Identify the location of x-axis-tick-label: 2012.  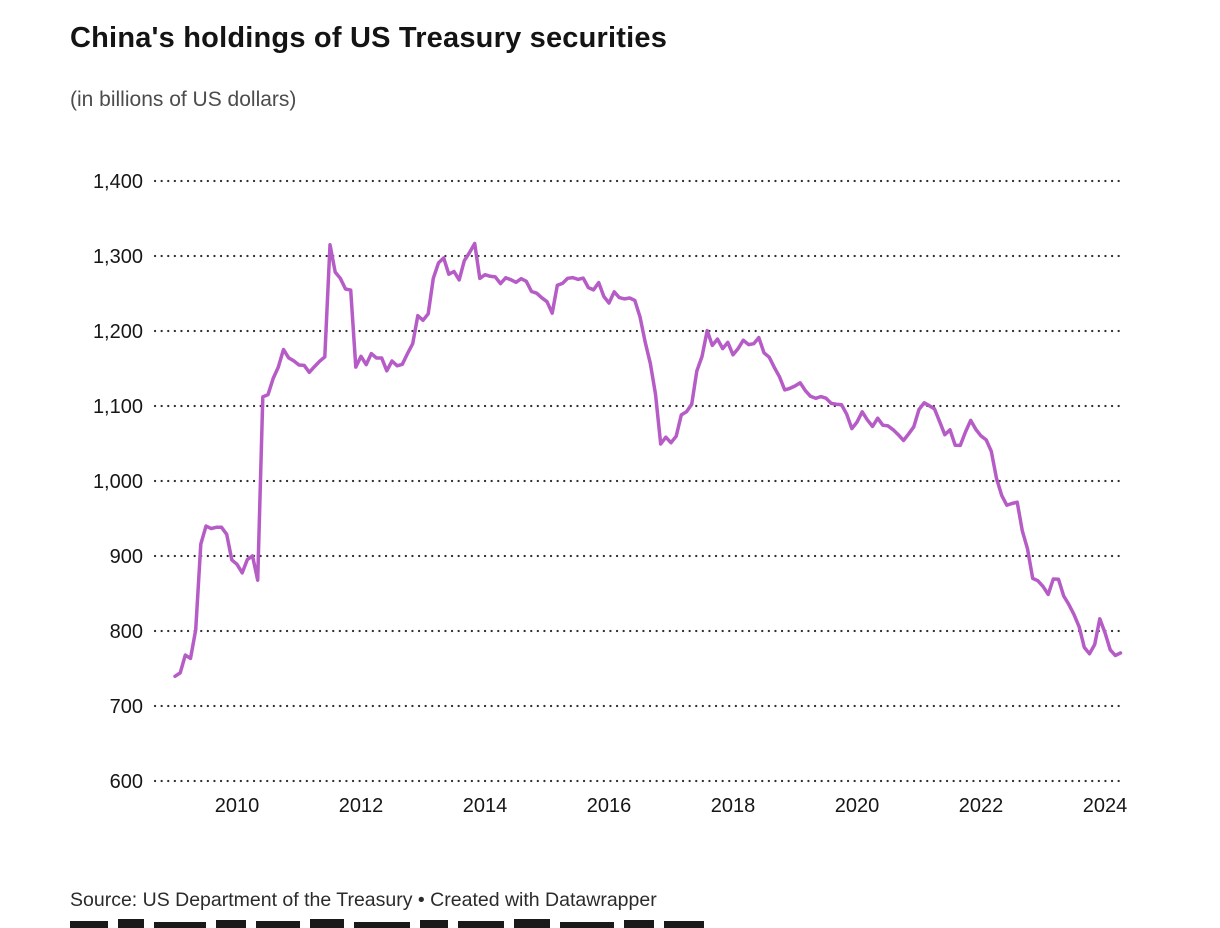
(361, 806).